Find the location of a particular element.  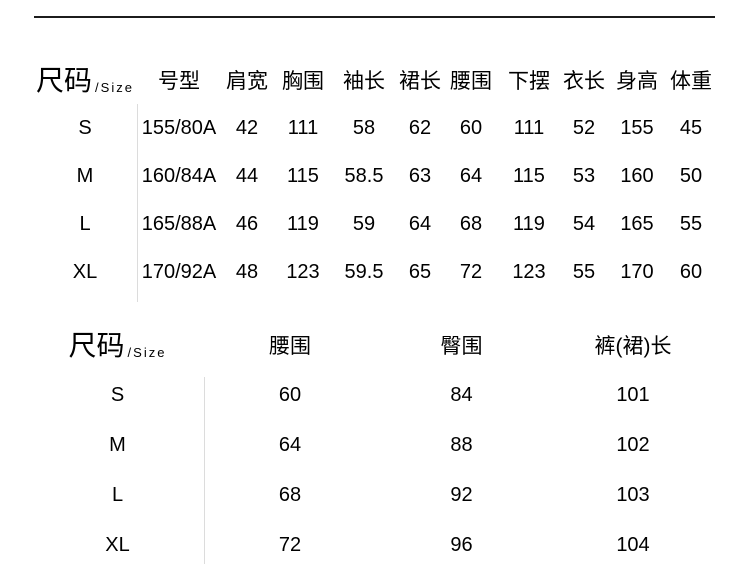

cell-hem: 115 is located at coordinates (529, 176).